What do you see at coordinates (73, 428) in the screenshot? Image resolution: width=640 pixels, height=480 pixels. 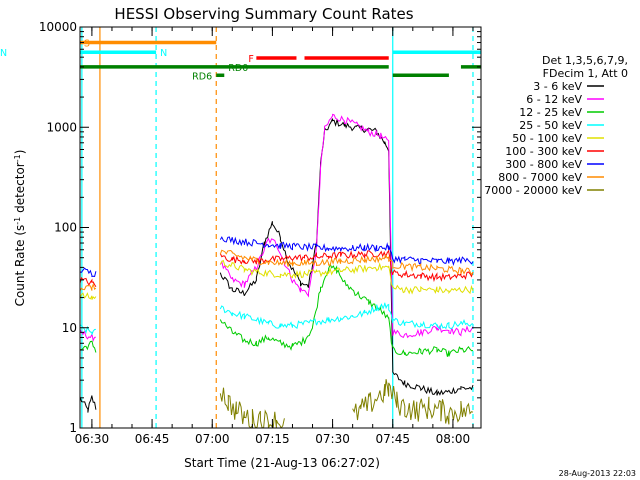 I see `y-tick-label-0: 1` at bounding box center [73, 428].